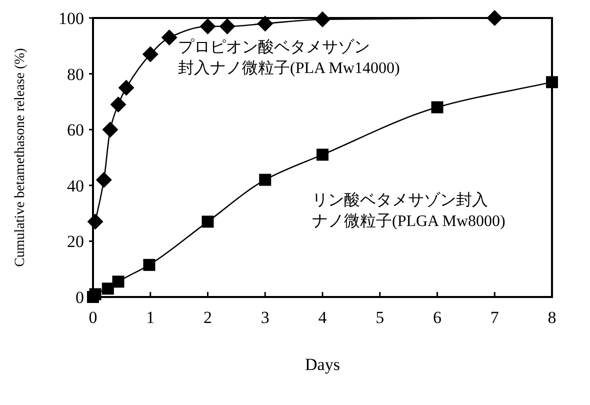 This screenshot has width=590, height=405. I want to click on series-label: プロピオン酸ベタメサゾン封入ナノ微粒子(PLA Mw14000), so click(289, 57).